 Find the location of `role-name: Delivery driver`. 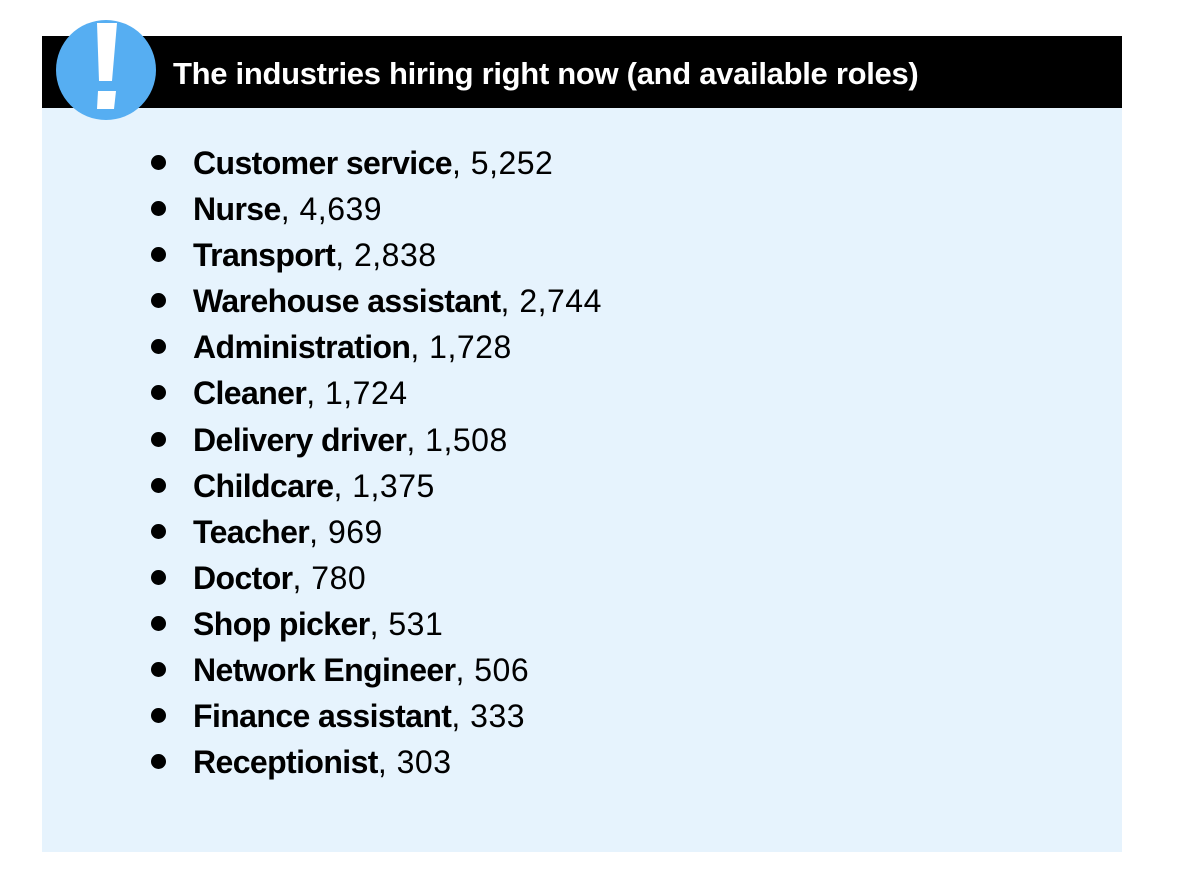

role-name: Delivery driver is located at coordinates (300, 439).